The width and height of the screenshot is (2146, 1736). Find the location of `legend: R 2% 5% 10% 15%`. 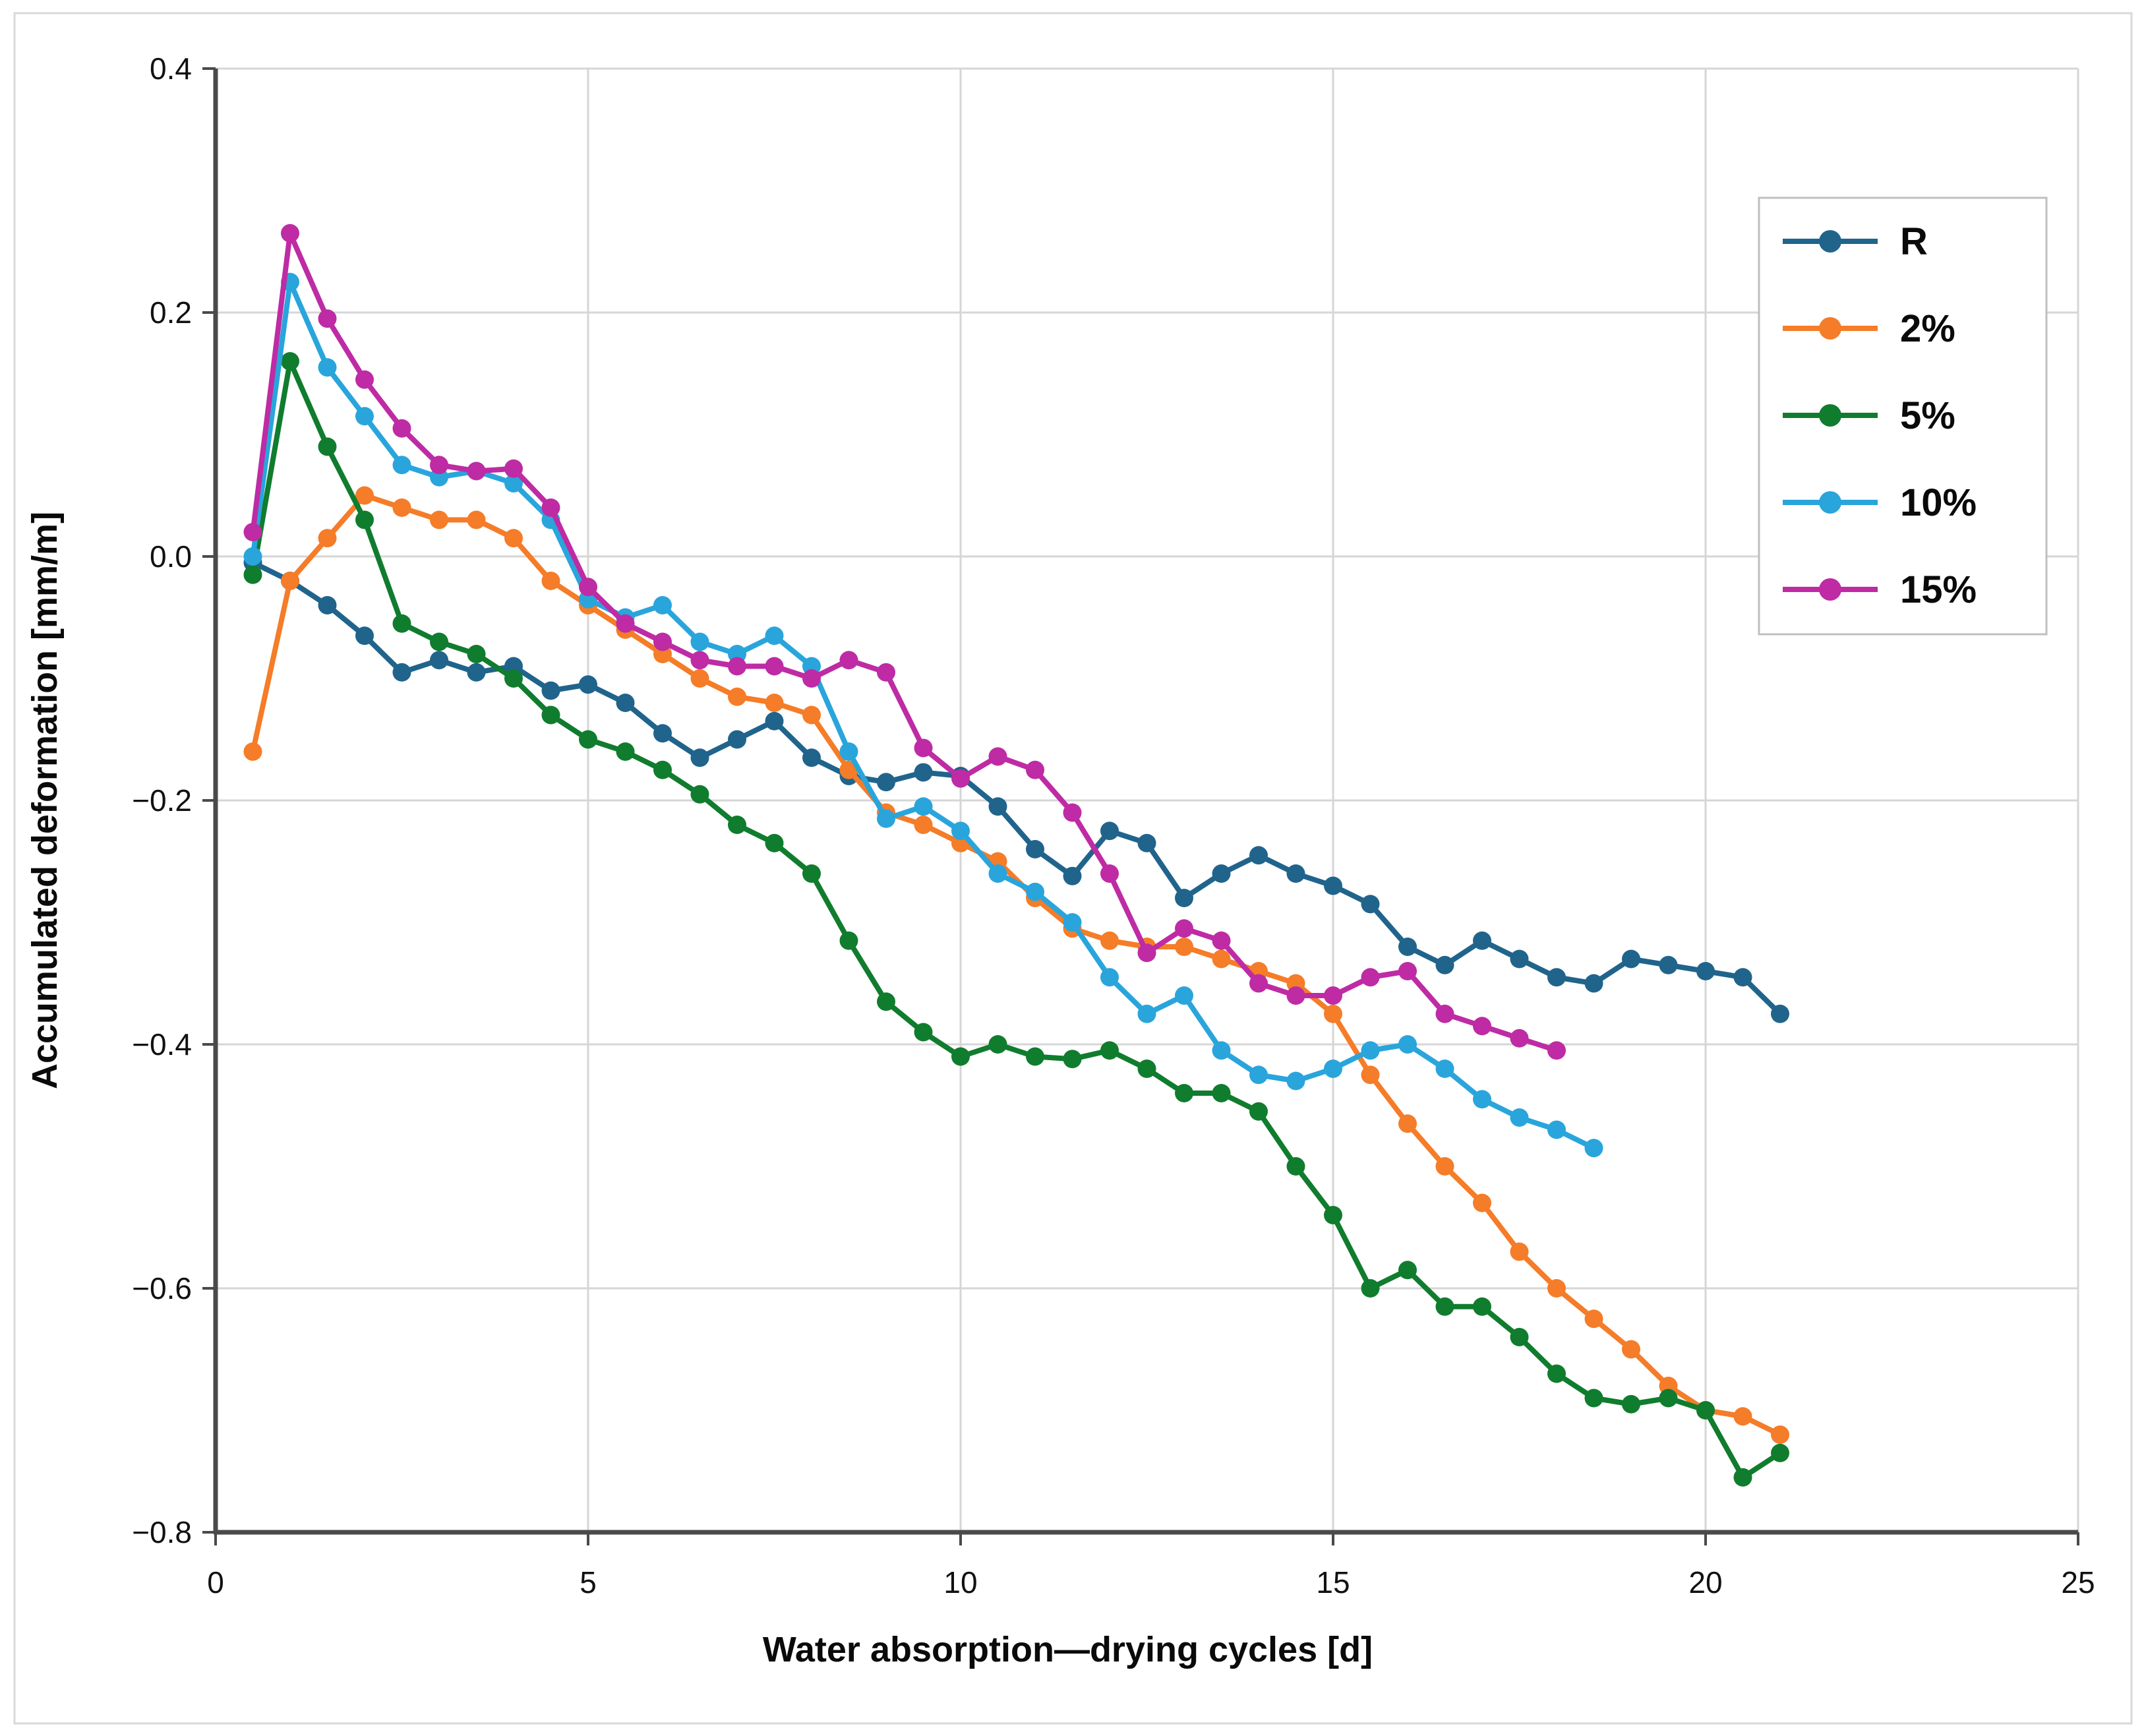

legend: R 2% 5% 10% 15% is located at coordinates (1903, 416).